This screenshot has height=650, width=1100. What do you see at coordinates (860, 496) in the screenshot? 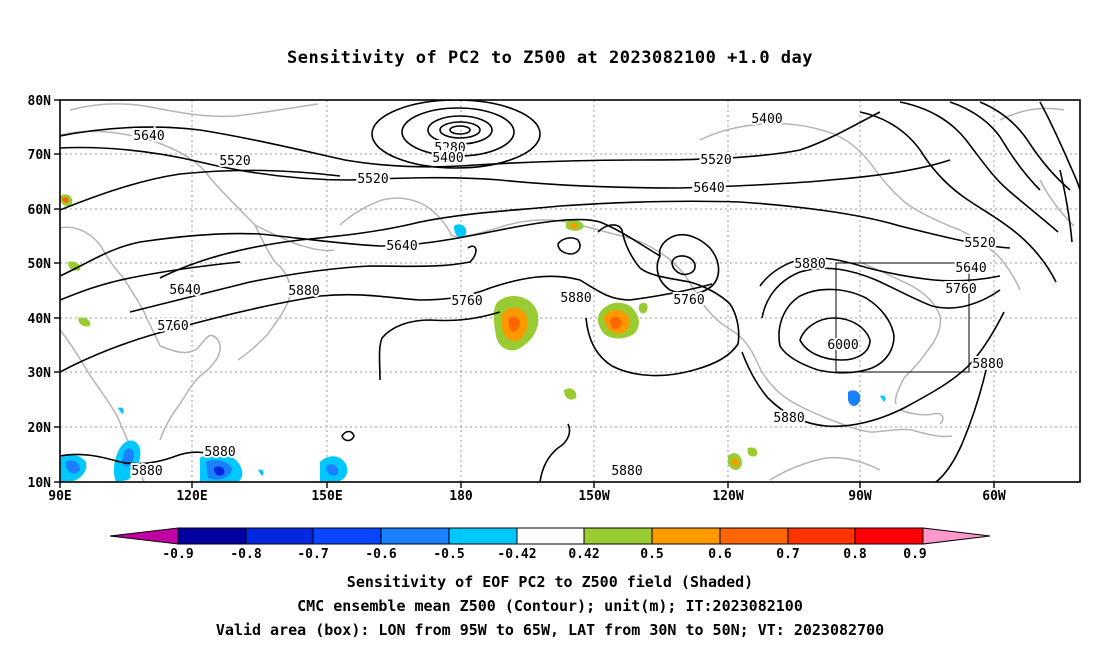
I see `lon-label: 90W` at bounding box center [860, 496].